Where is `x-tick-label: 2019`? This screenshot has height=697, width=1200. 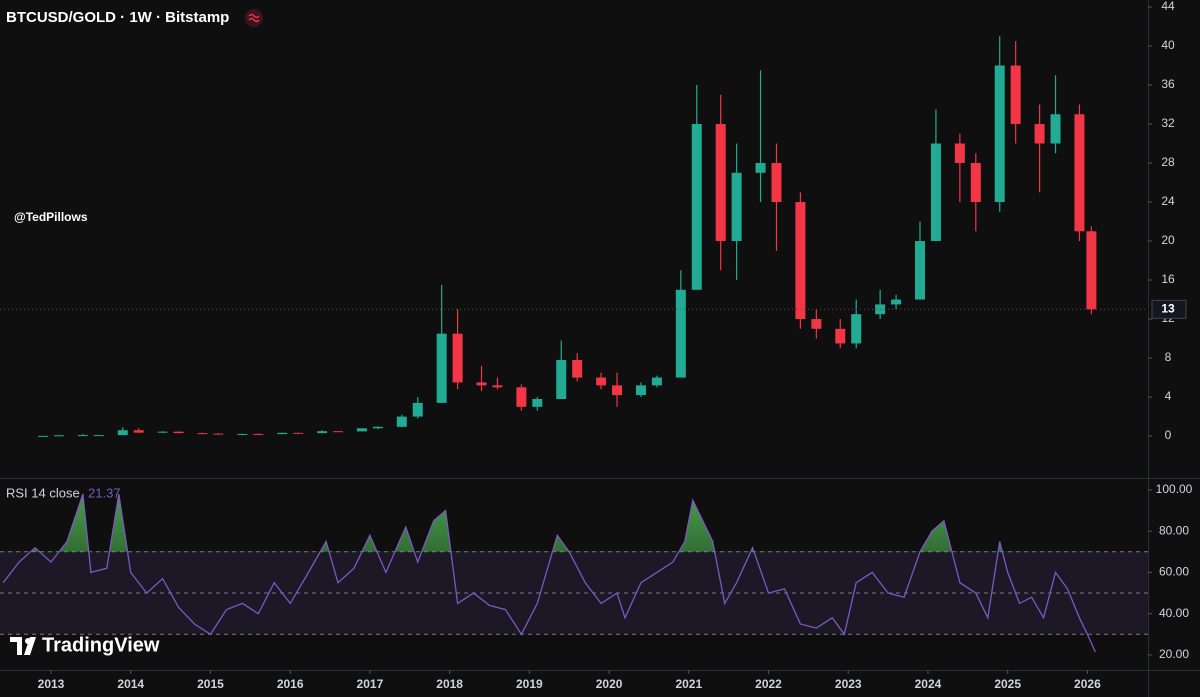
x-tick-label: 2019 is located at coordinates (529, 684).